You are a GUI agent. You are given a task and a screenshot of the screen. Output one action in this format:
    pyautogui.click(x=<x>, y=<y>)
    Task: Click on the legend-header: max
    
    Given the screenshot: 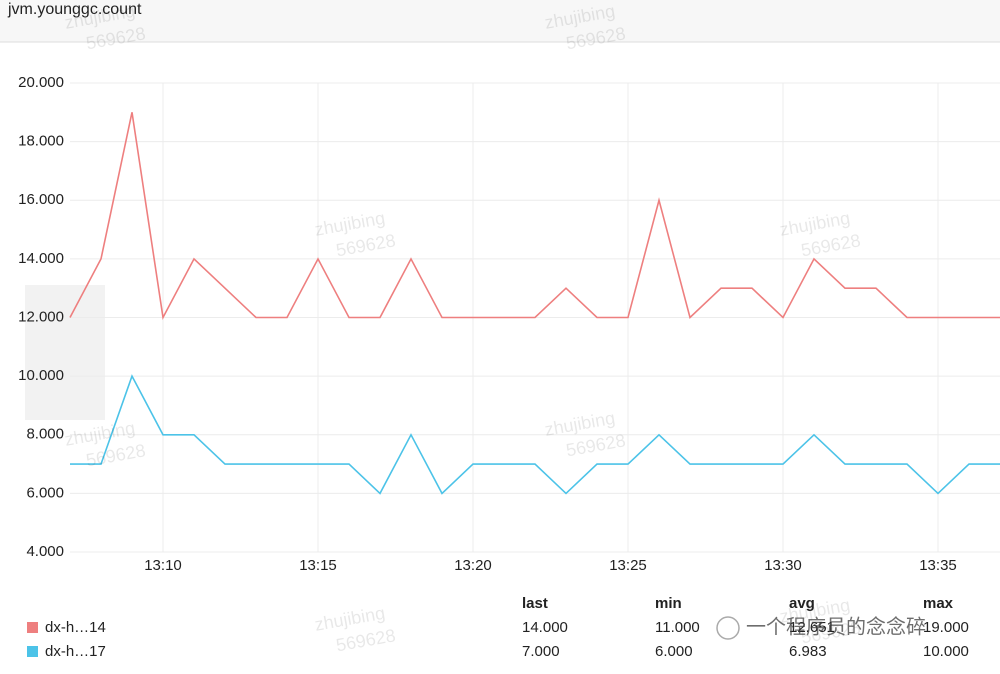 What is the action you would take?
    pyautogui.click(x=938, y=603)
    